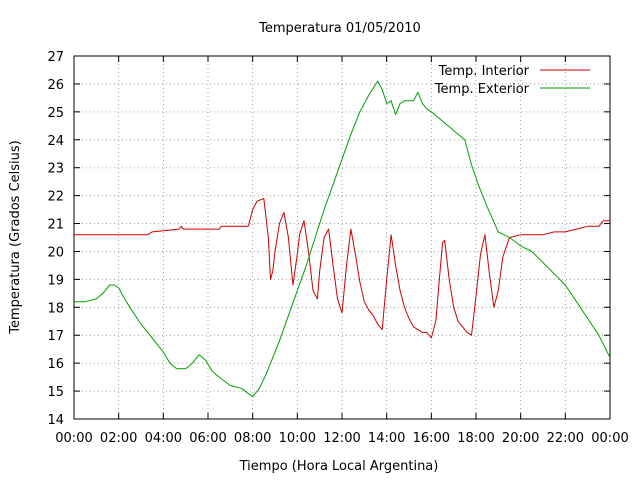 This screenshot has width=640, height=480. What do you see at coordinates (55, 308) in the screenshot?
I see `y-tick-label: 18` at bounding box center [55, 308].